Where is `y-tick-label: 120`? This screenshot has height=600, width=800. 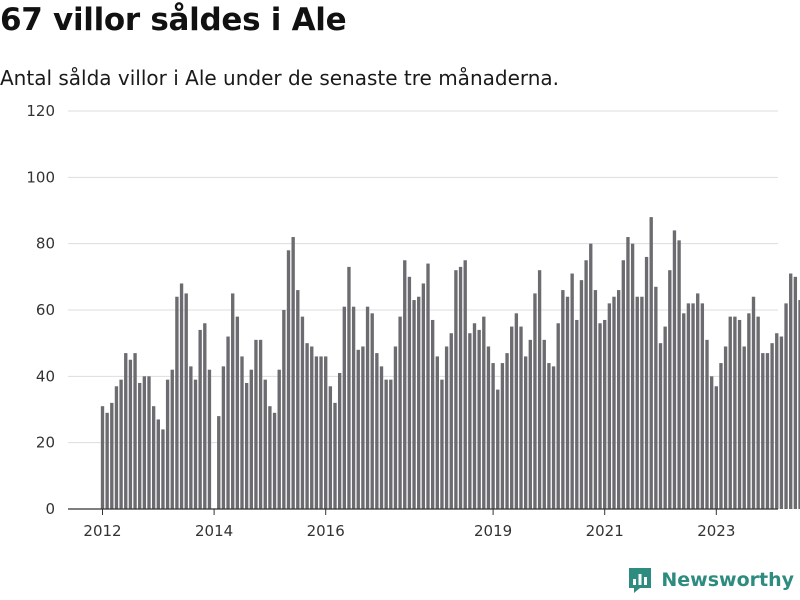 y-tick-label: 120 is located at coordinates (40, 111).